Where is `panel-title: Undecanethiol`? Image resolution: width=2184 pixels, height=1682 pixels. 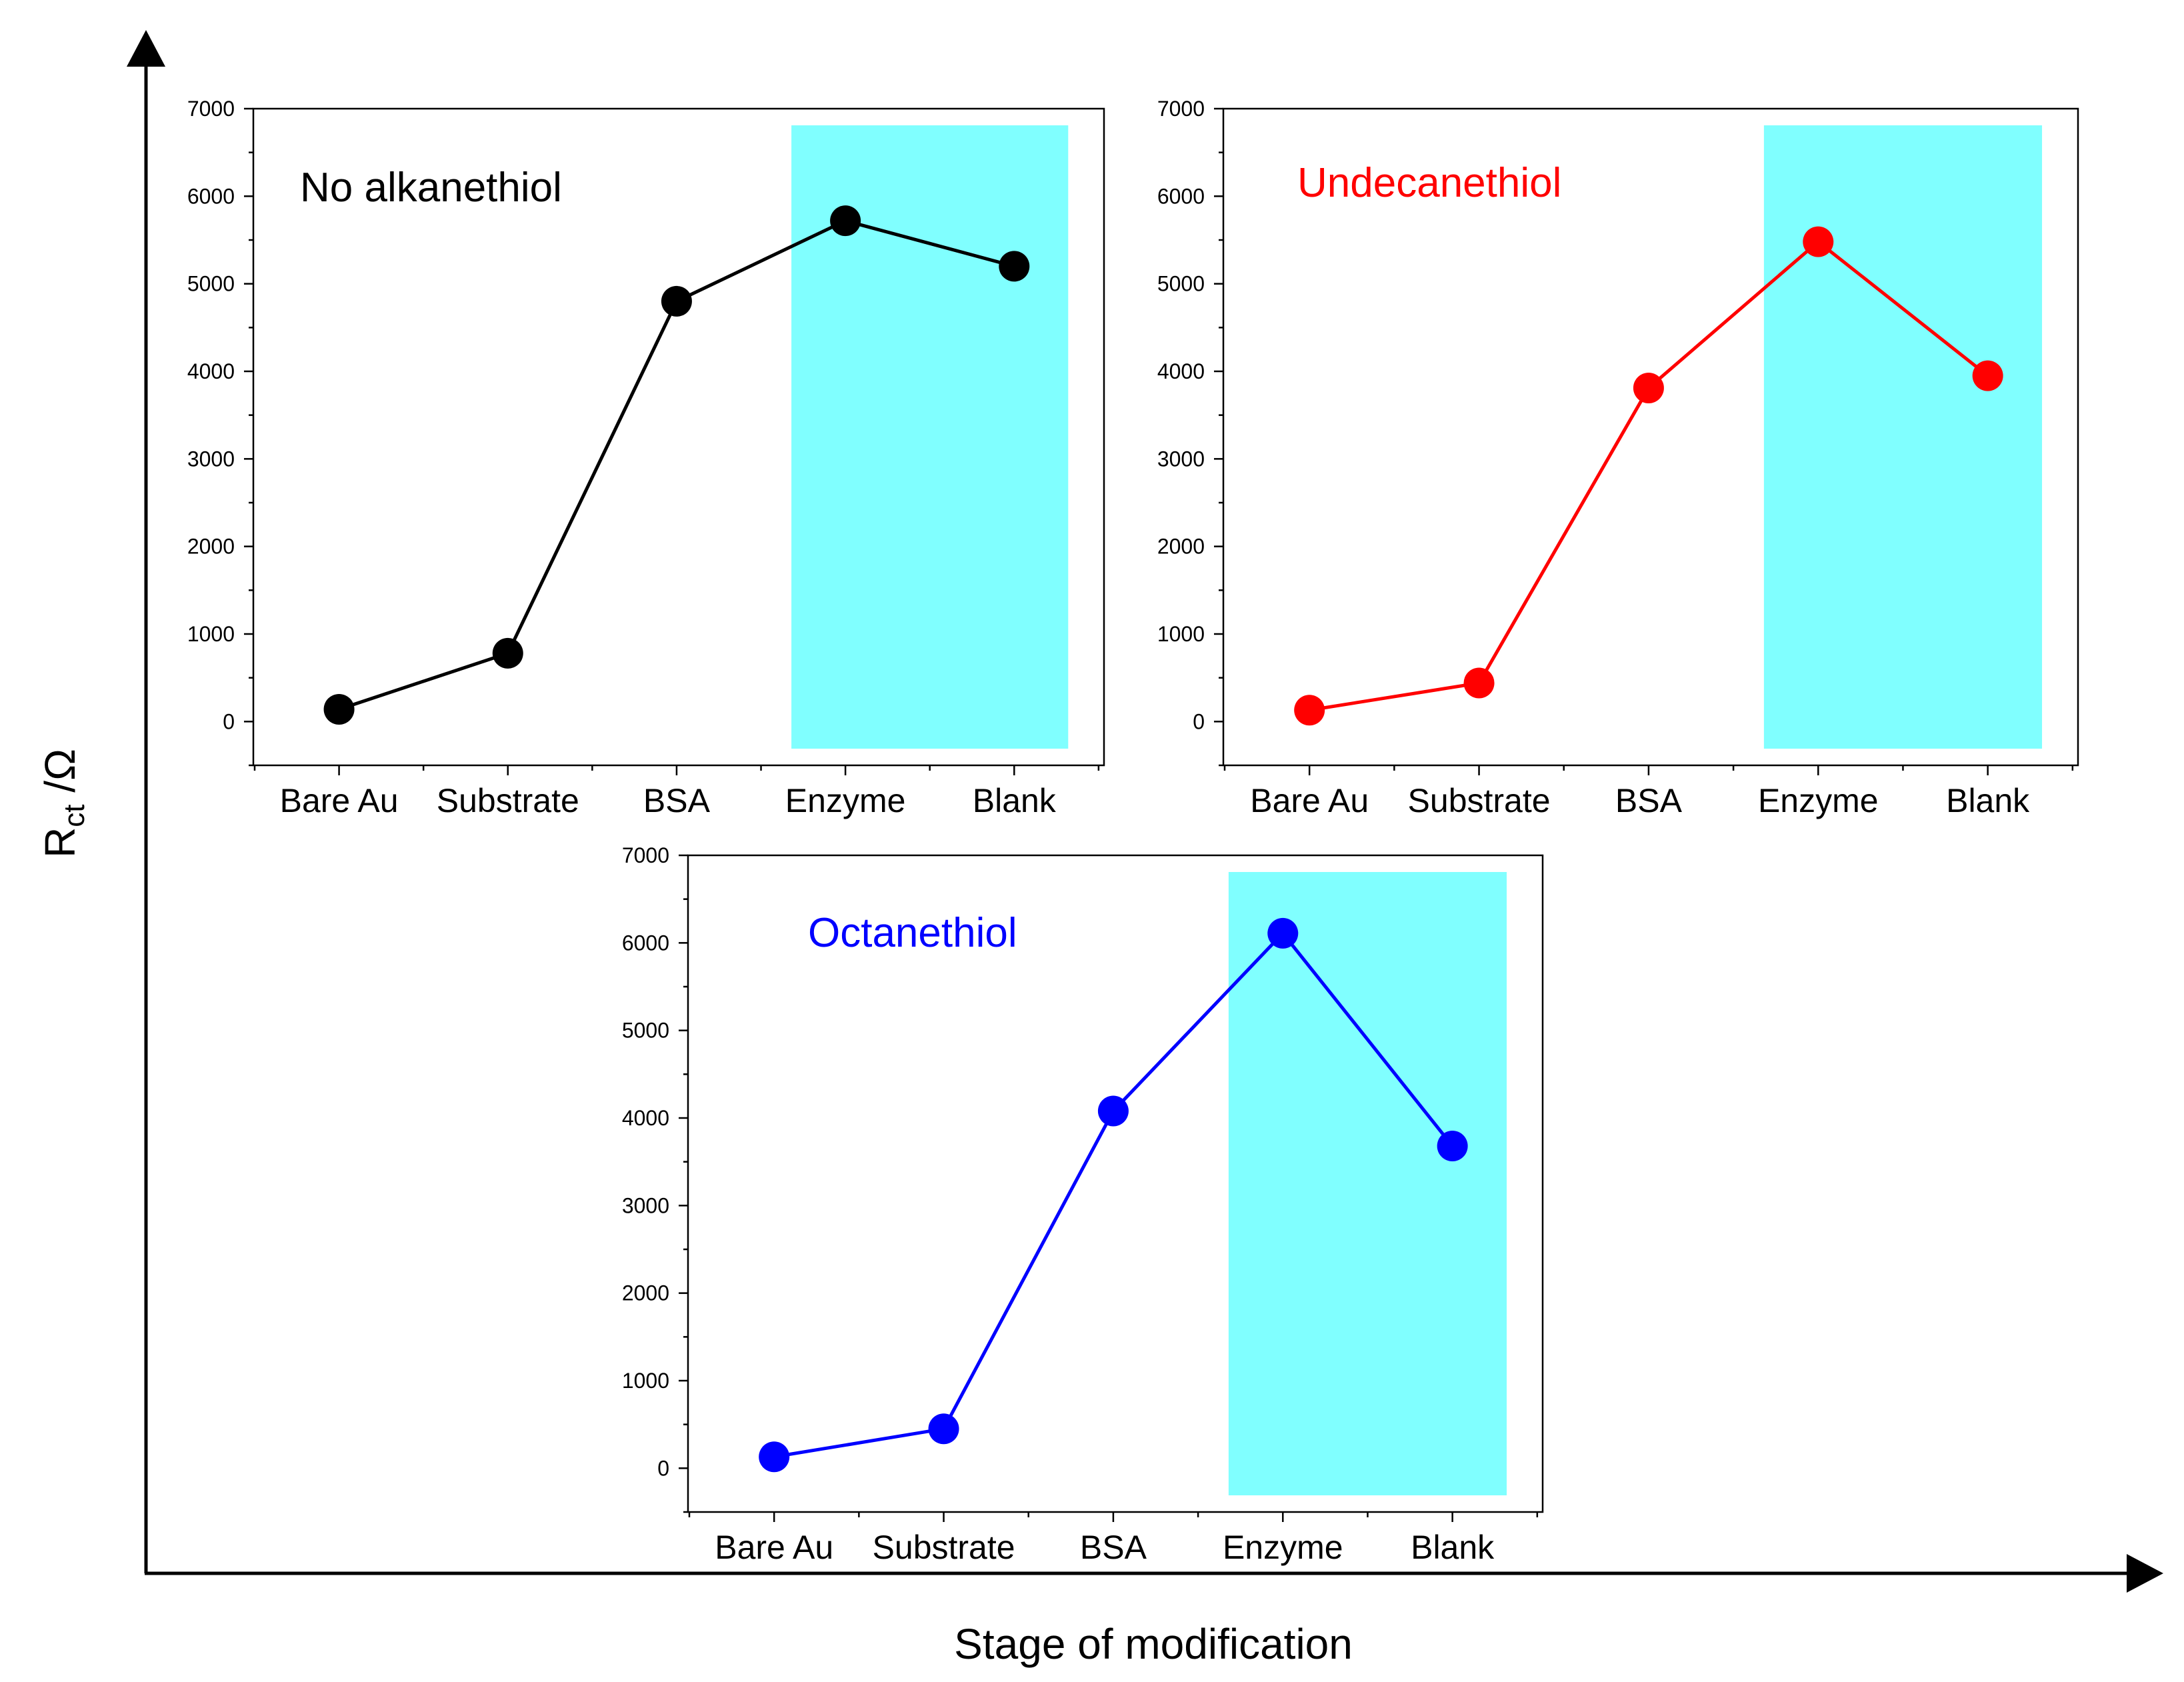
panel-title: Undecanethiol is located at coordinates (1429, 183).